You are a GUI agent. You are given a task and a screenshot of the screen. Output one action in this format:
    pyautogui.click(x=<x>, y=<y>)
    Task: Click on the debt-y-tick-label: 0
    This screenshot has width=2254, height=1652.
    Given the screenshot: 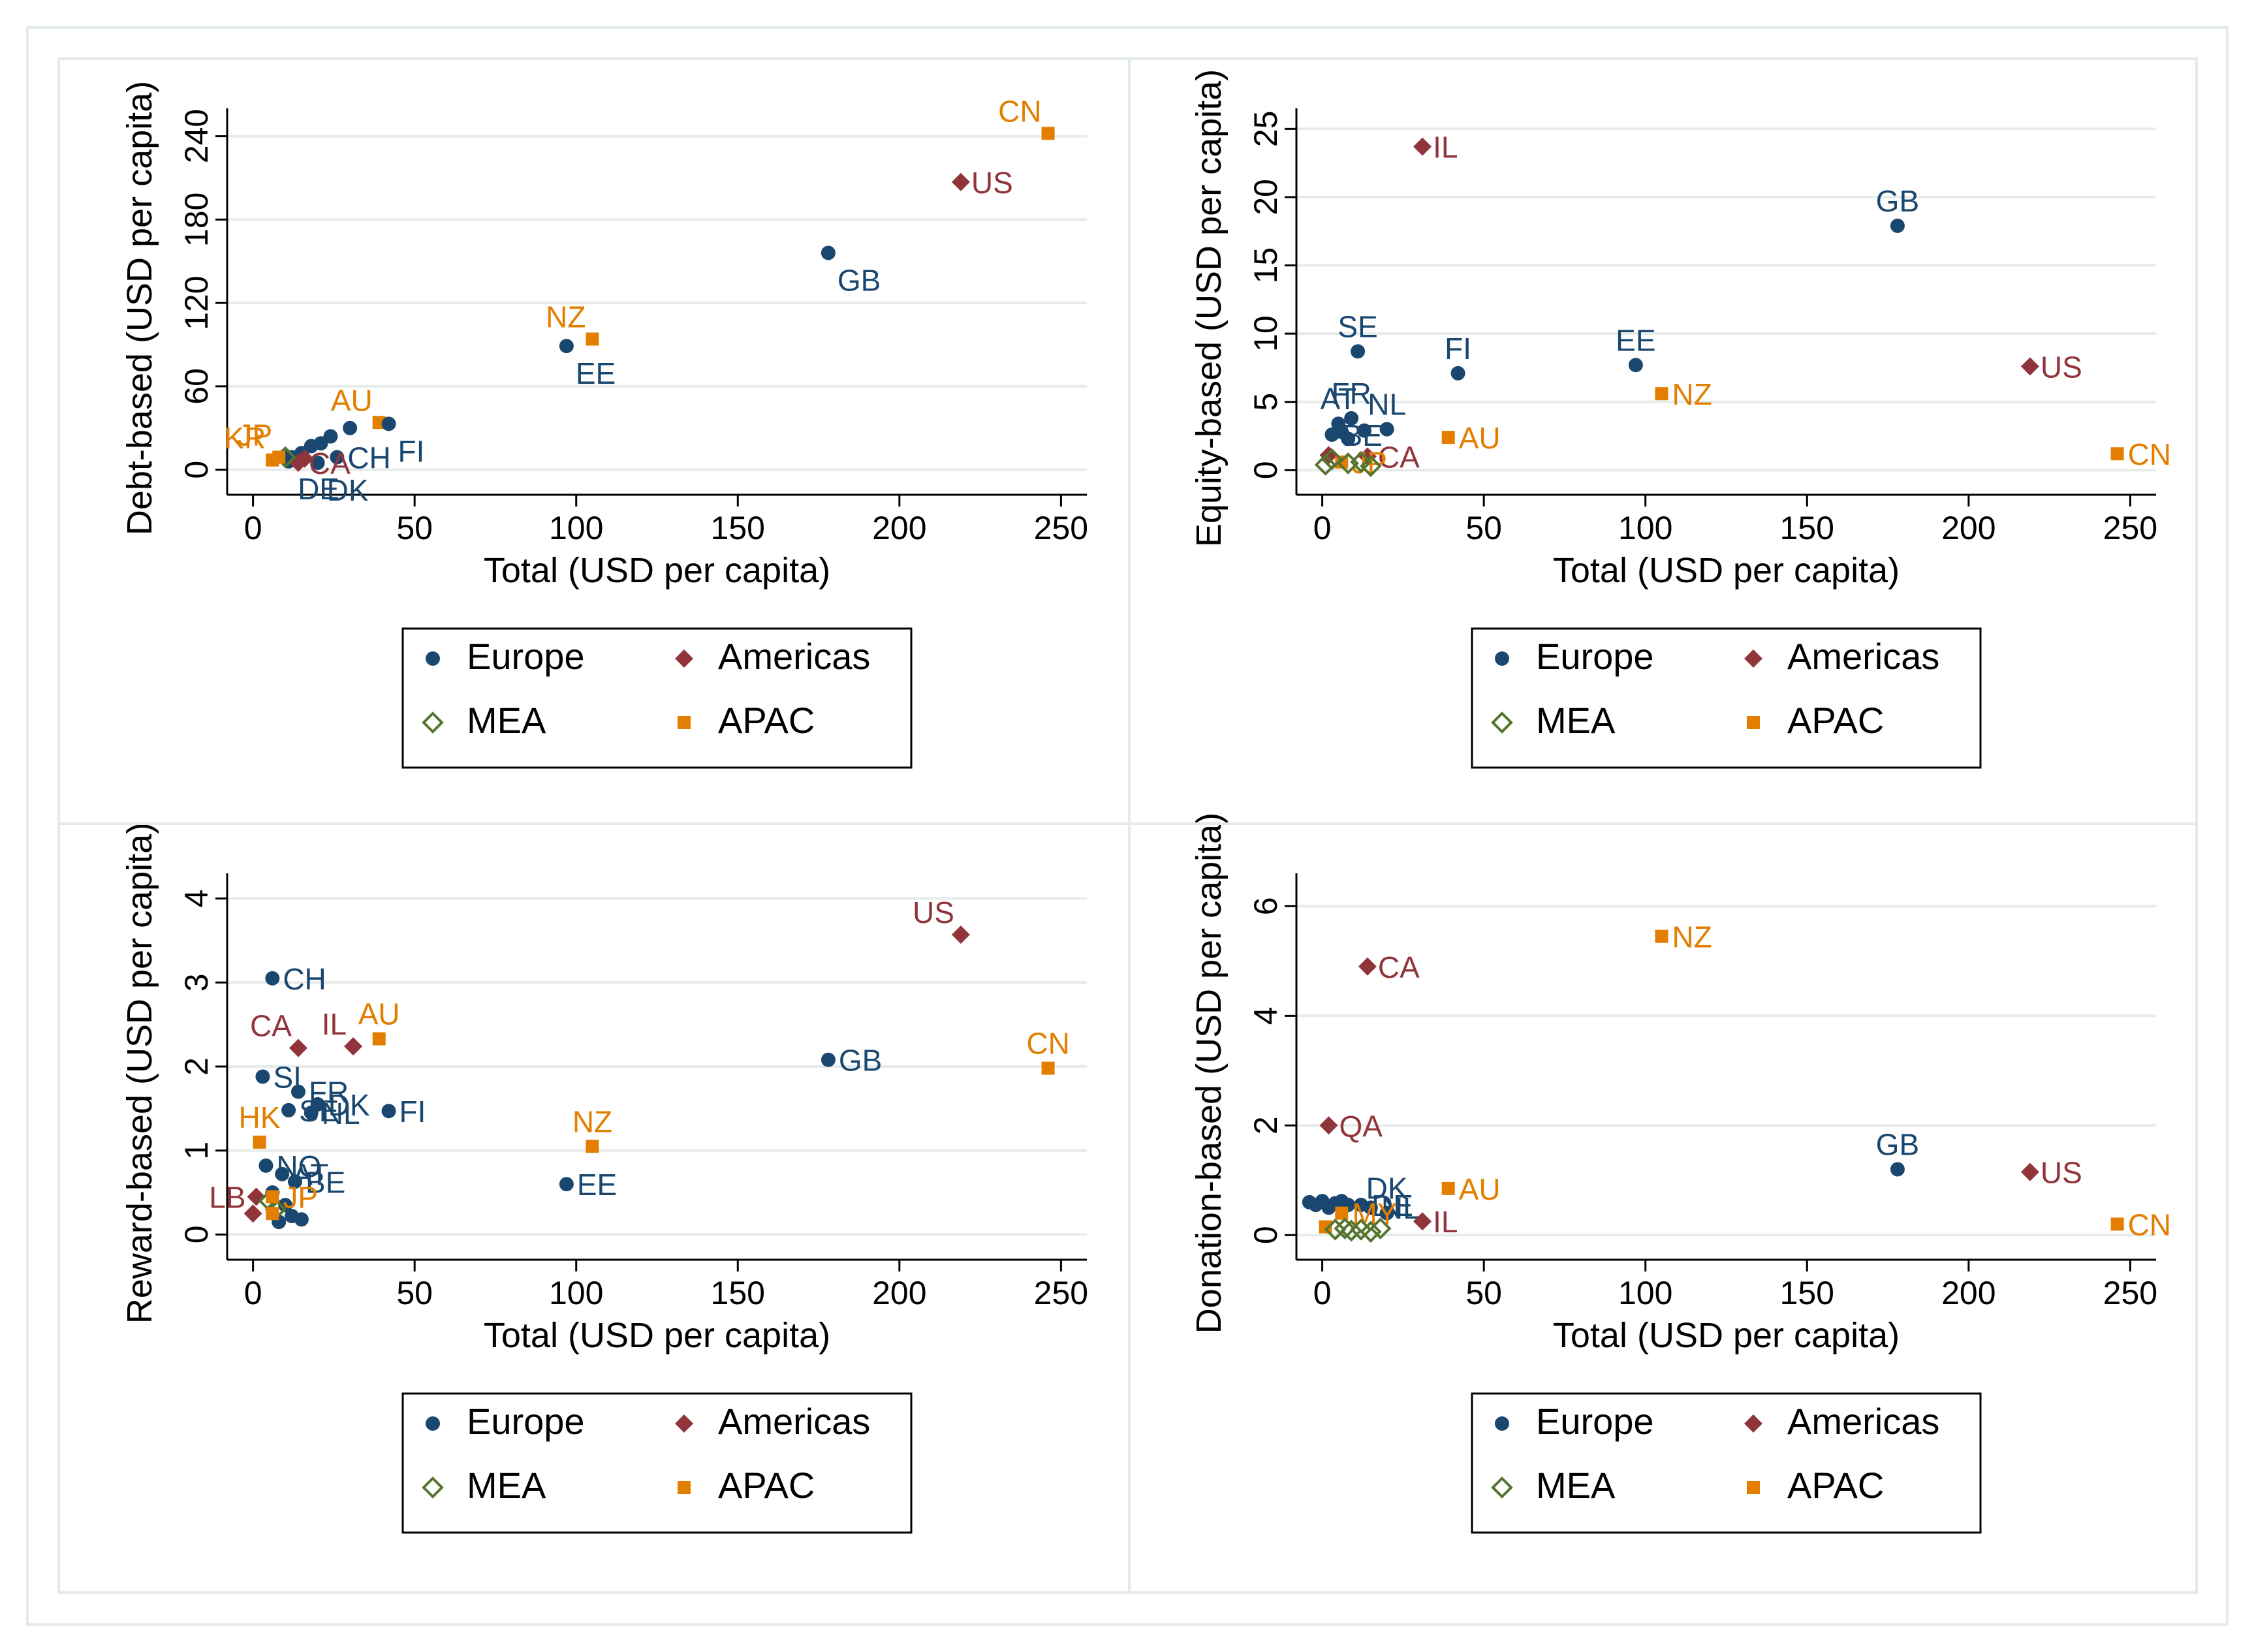 What is the action you would take?
    pyautogui.click(x=196, y=470)
    